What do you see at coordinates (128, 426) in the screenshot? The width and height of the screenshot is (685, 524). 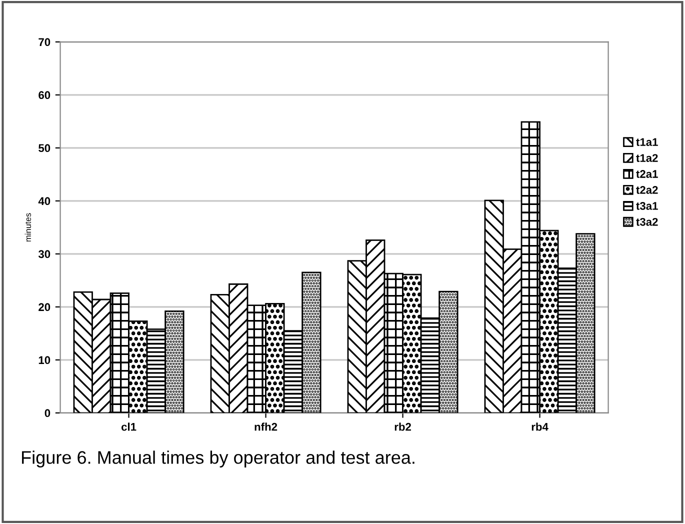 I see `x-tick-label: cl1` at bounding box center [128, 426].